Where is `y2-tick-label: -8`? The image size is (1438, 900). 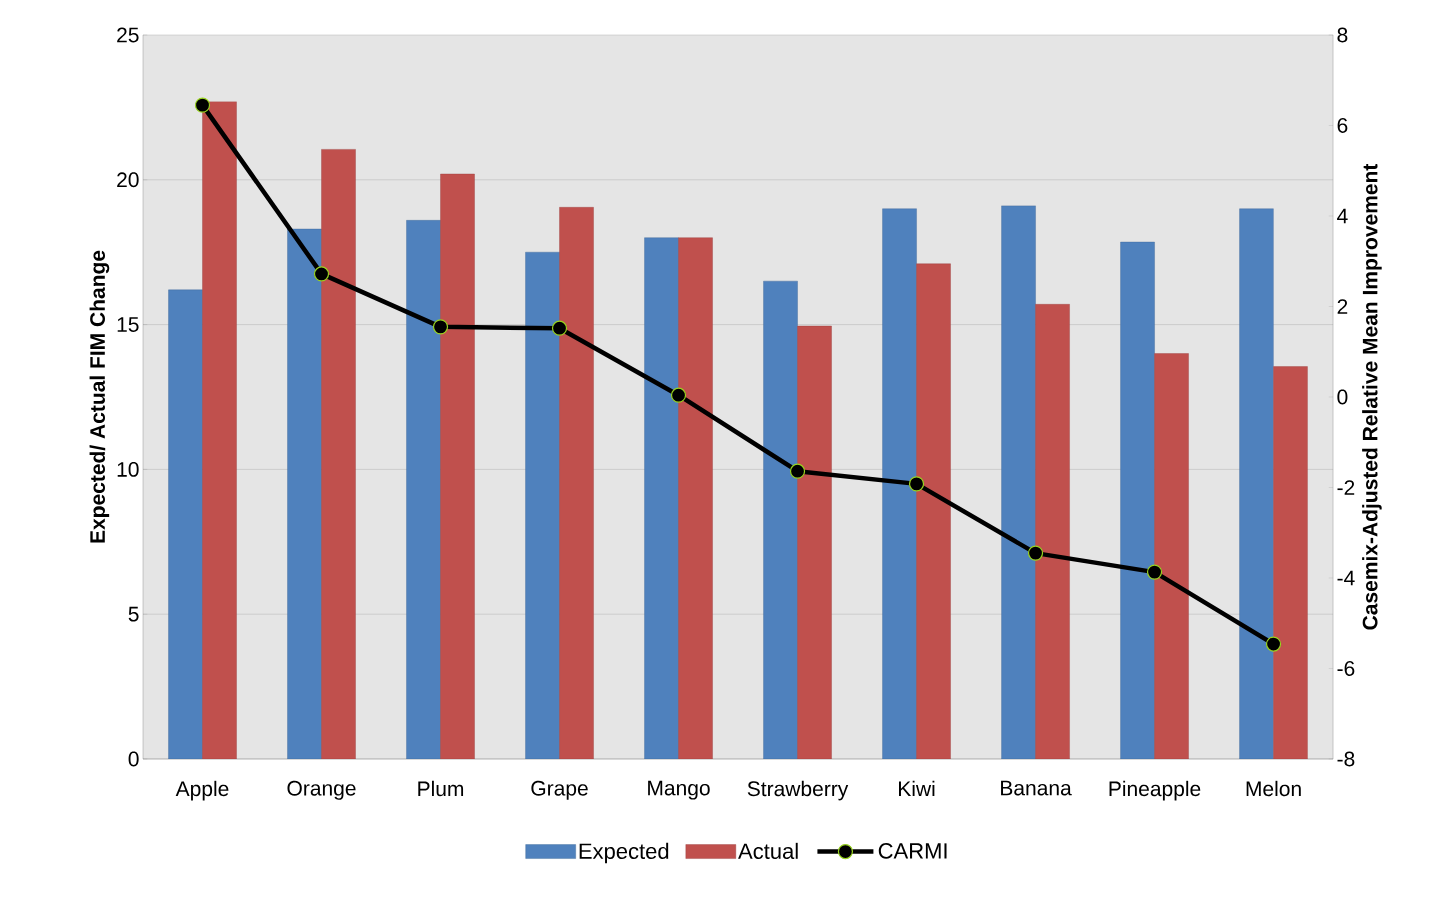 y2-tick-label: -8 is located at coordinates (1346, 759).